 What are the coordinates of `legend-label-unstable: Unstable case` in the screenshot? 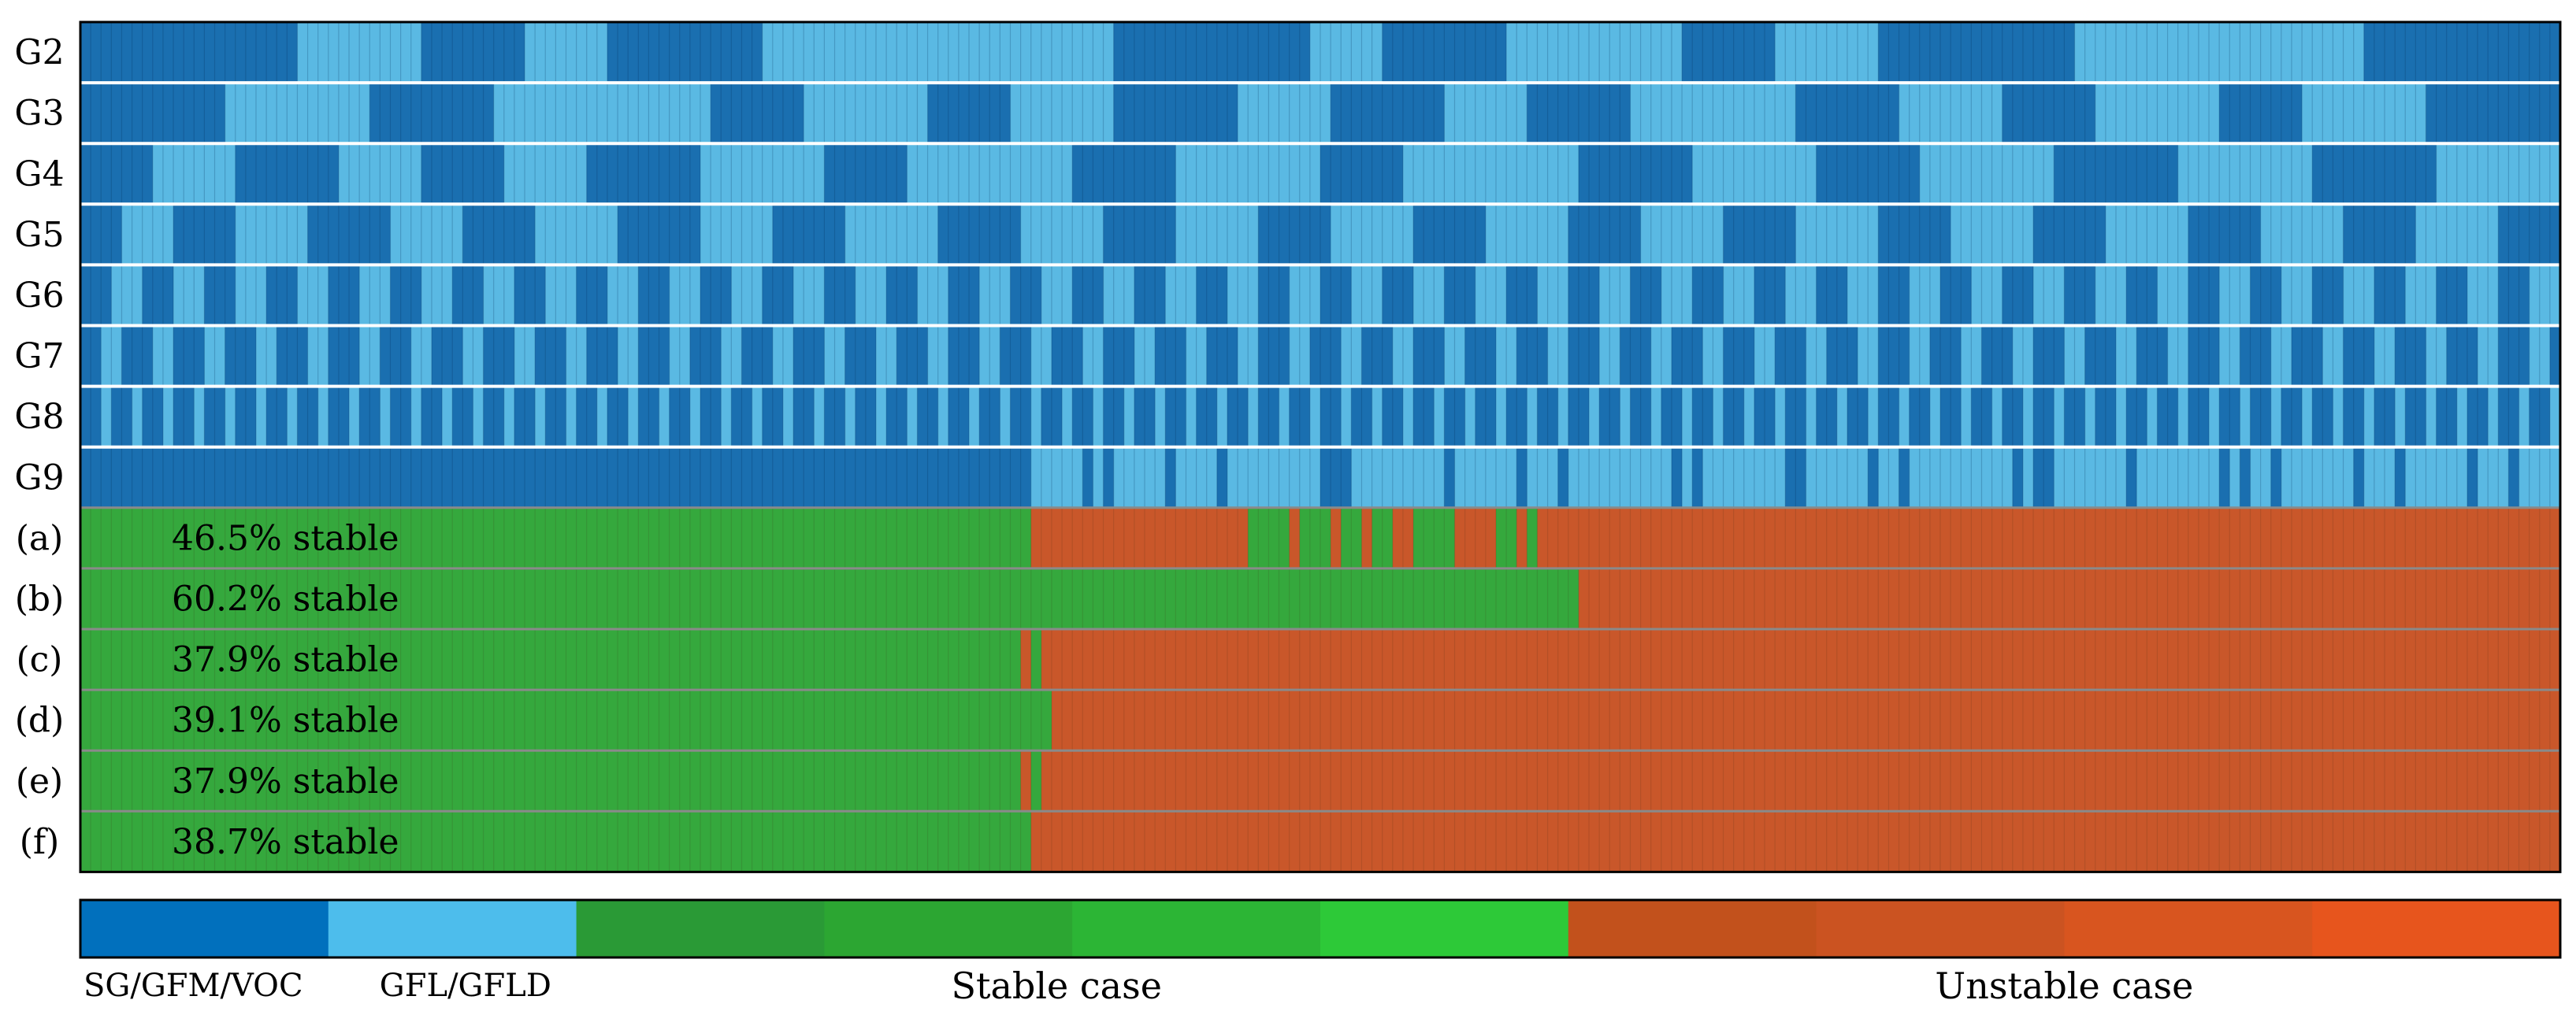 It's located at (2064, 986).